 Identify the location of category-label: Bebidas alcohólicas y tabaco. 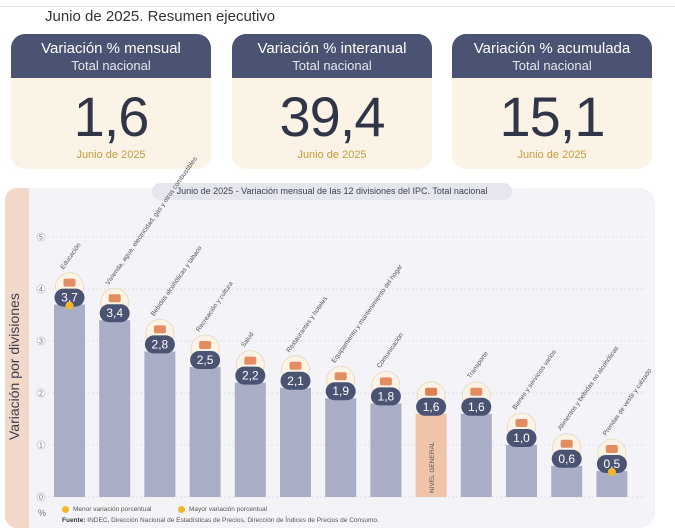
(177, 281).